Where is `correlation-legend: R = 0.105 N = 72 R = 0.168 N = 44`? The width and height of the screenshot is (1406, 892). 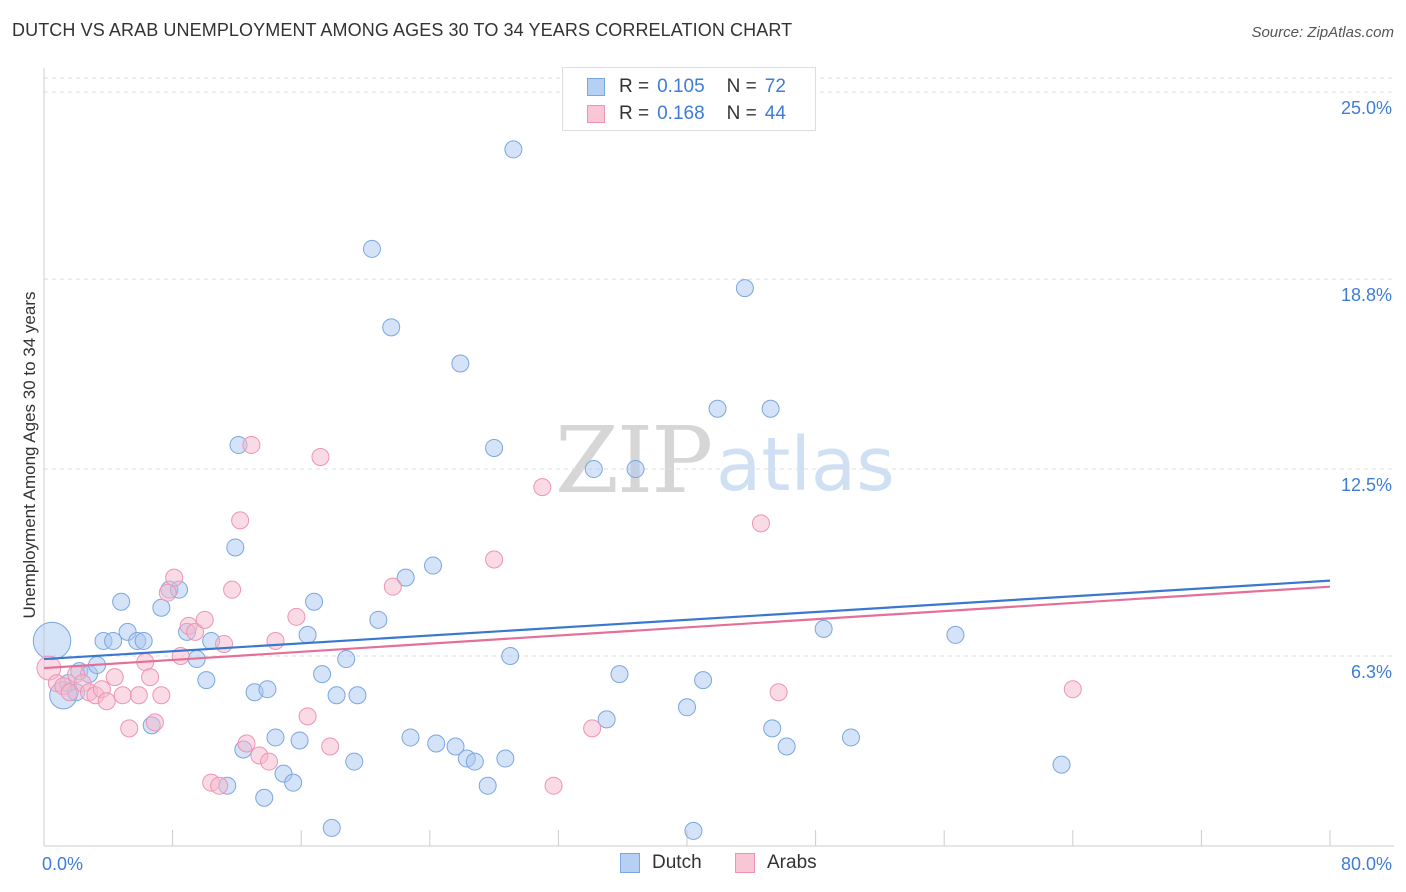 correlation-legend: R = 0.105 N = 72 R = 0.168 N = 44 is located at coordinates (689, 99).